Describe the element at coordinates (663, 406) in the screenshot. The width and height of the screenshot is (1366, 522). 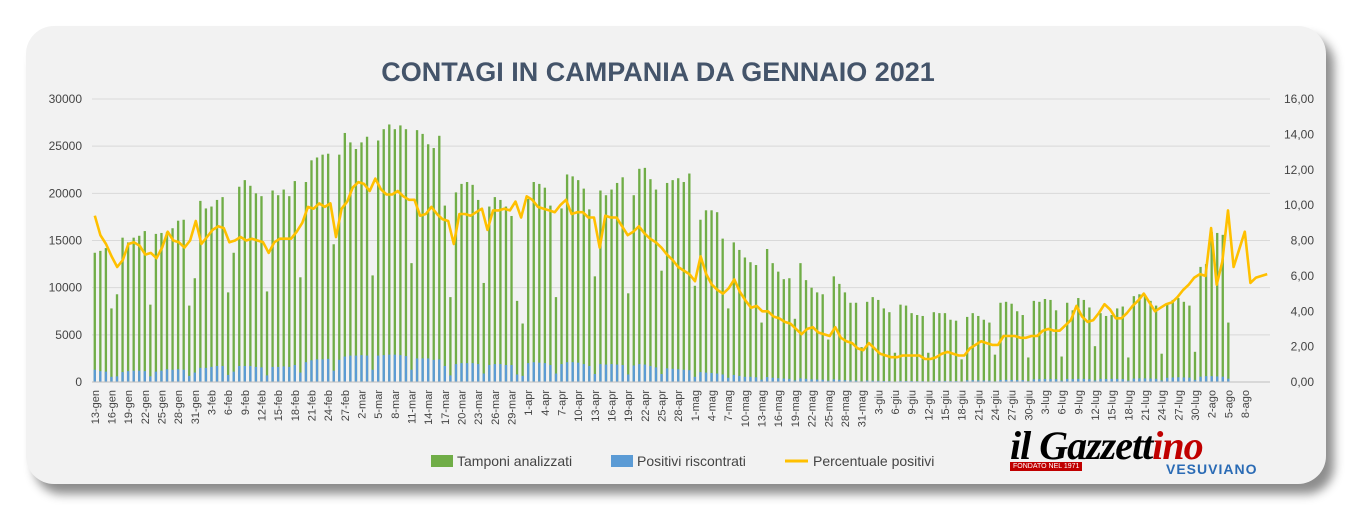
I see `x-tick-label: 25-apr` at that location.